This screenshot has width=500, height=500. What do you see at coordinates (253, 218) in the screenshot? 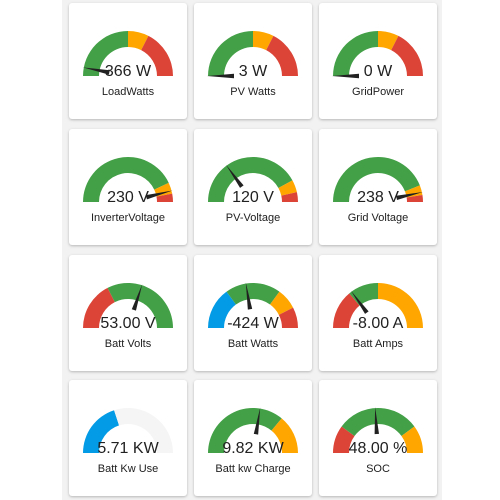
I see `gauge-label: PV-Voltage` at bounding box center [253, 218].